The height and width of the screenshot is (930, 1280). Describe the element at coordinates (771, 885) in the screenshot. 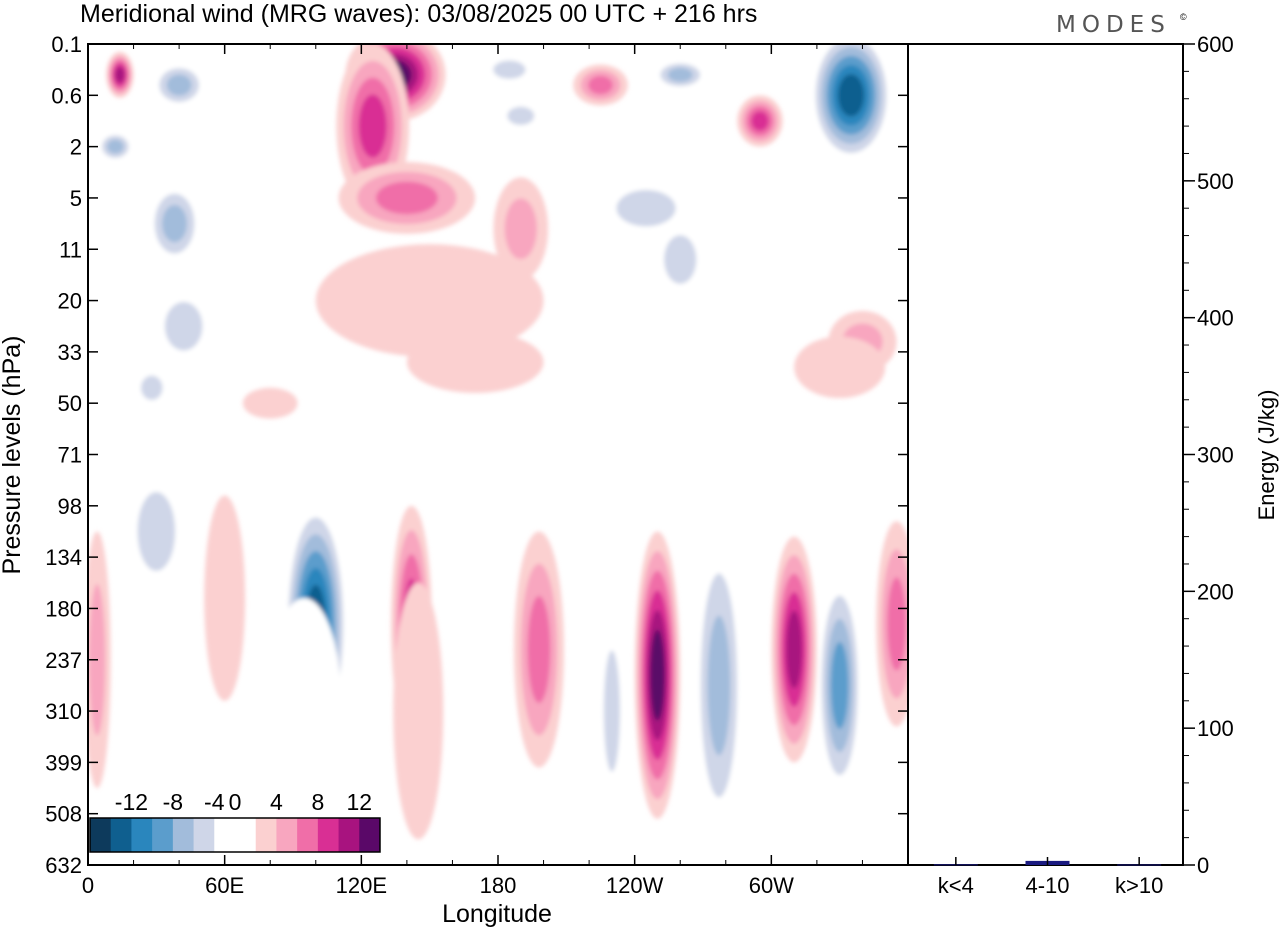

I see `x-tick-label: 60W` at that location.